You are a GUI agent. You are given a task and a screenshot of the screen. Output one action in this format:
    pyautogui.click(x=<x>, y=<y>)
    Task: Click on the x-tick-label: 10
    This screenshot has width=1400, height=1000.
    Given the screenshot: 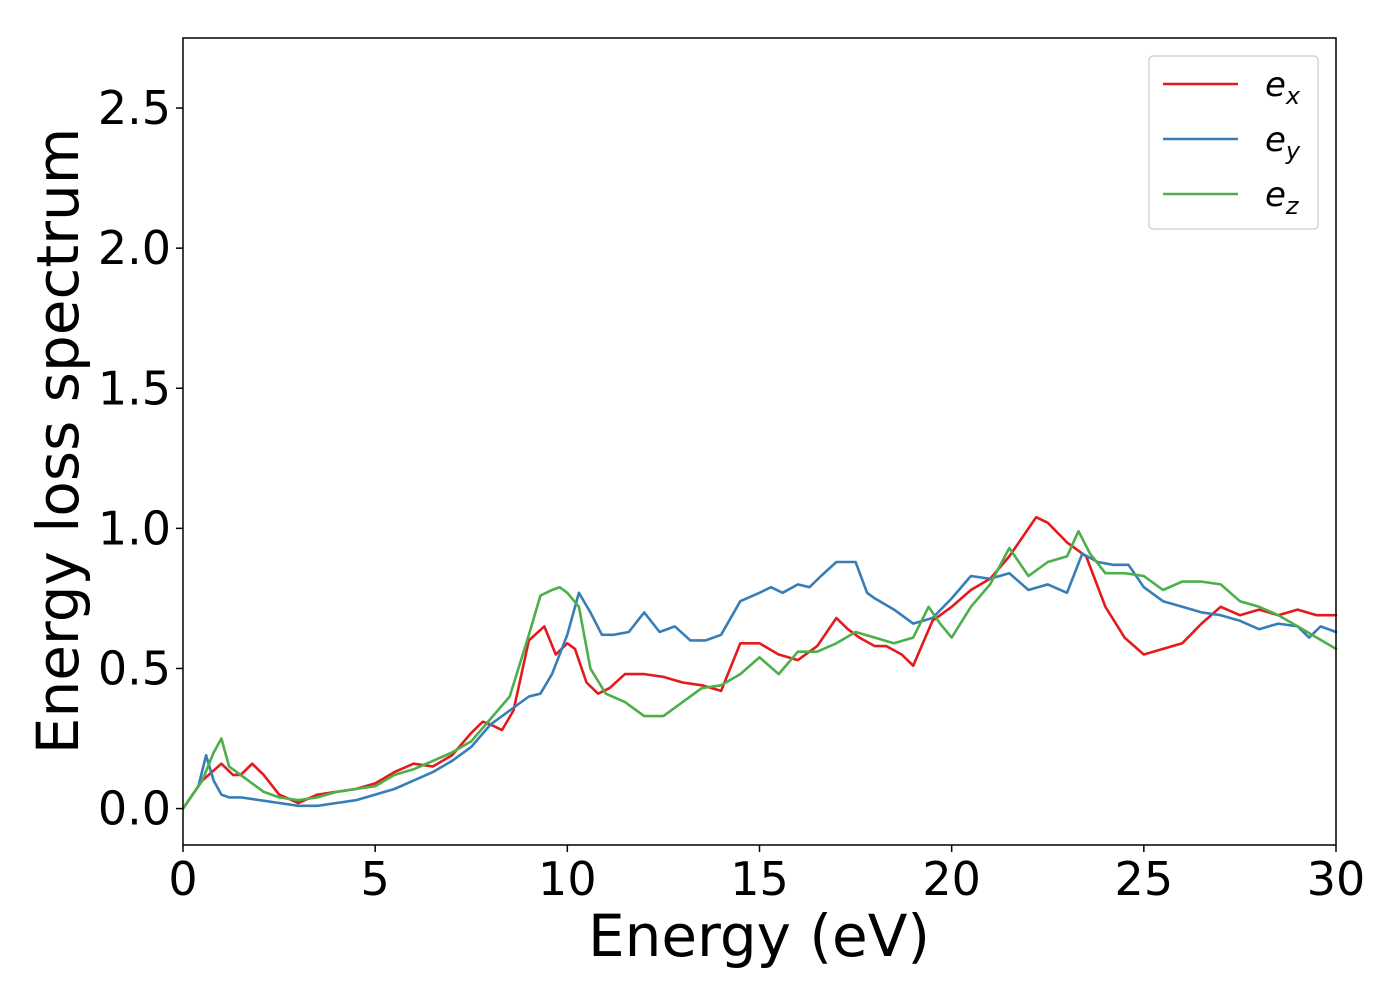 What is the action you would take?
    pyautogui.click(x=567, y=879)
    